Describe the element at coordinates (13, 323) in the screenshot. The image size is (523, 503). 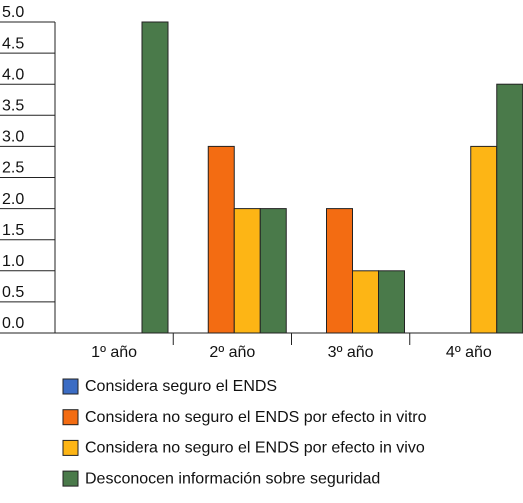
I see `y-tick-label: 0.0` at that location.